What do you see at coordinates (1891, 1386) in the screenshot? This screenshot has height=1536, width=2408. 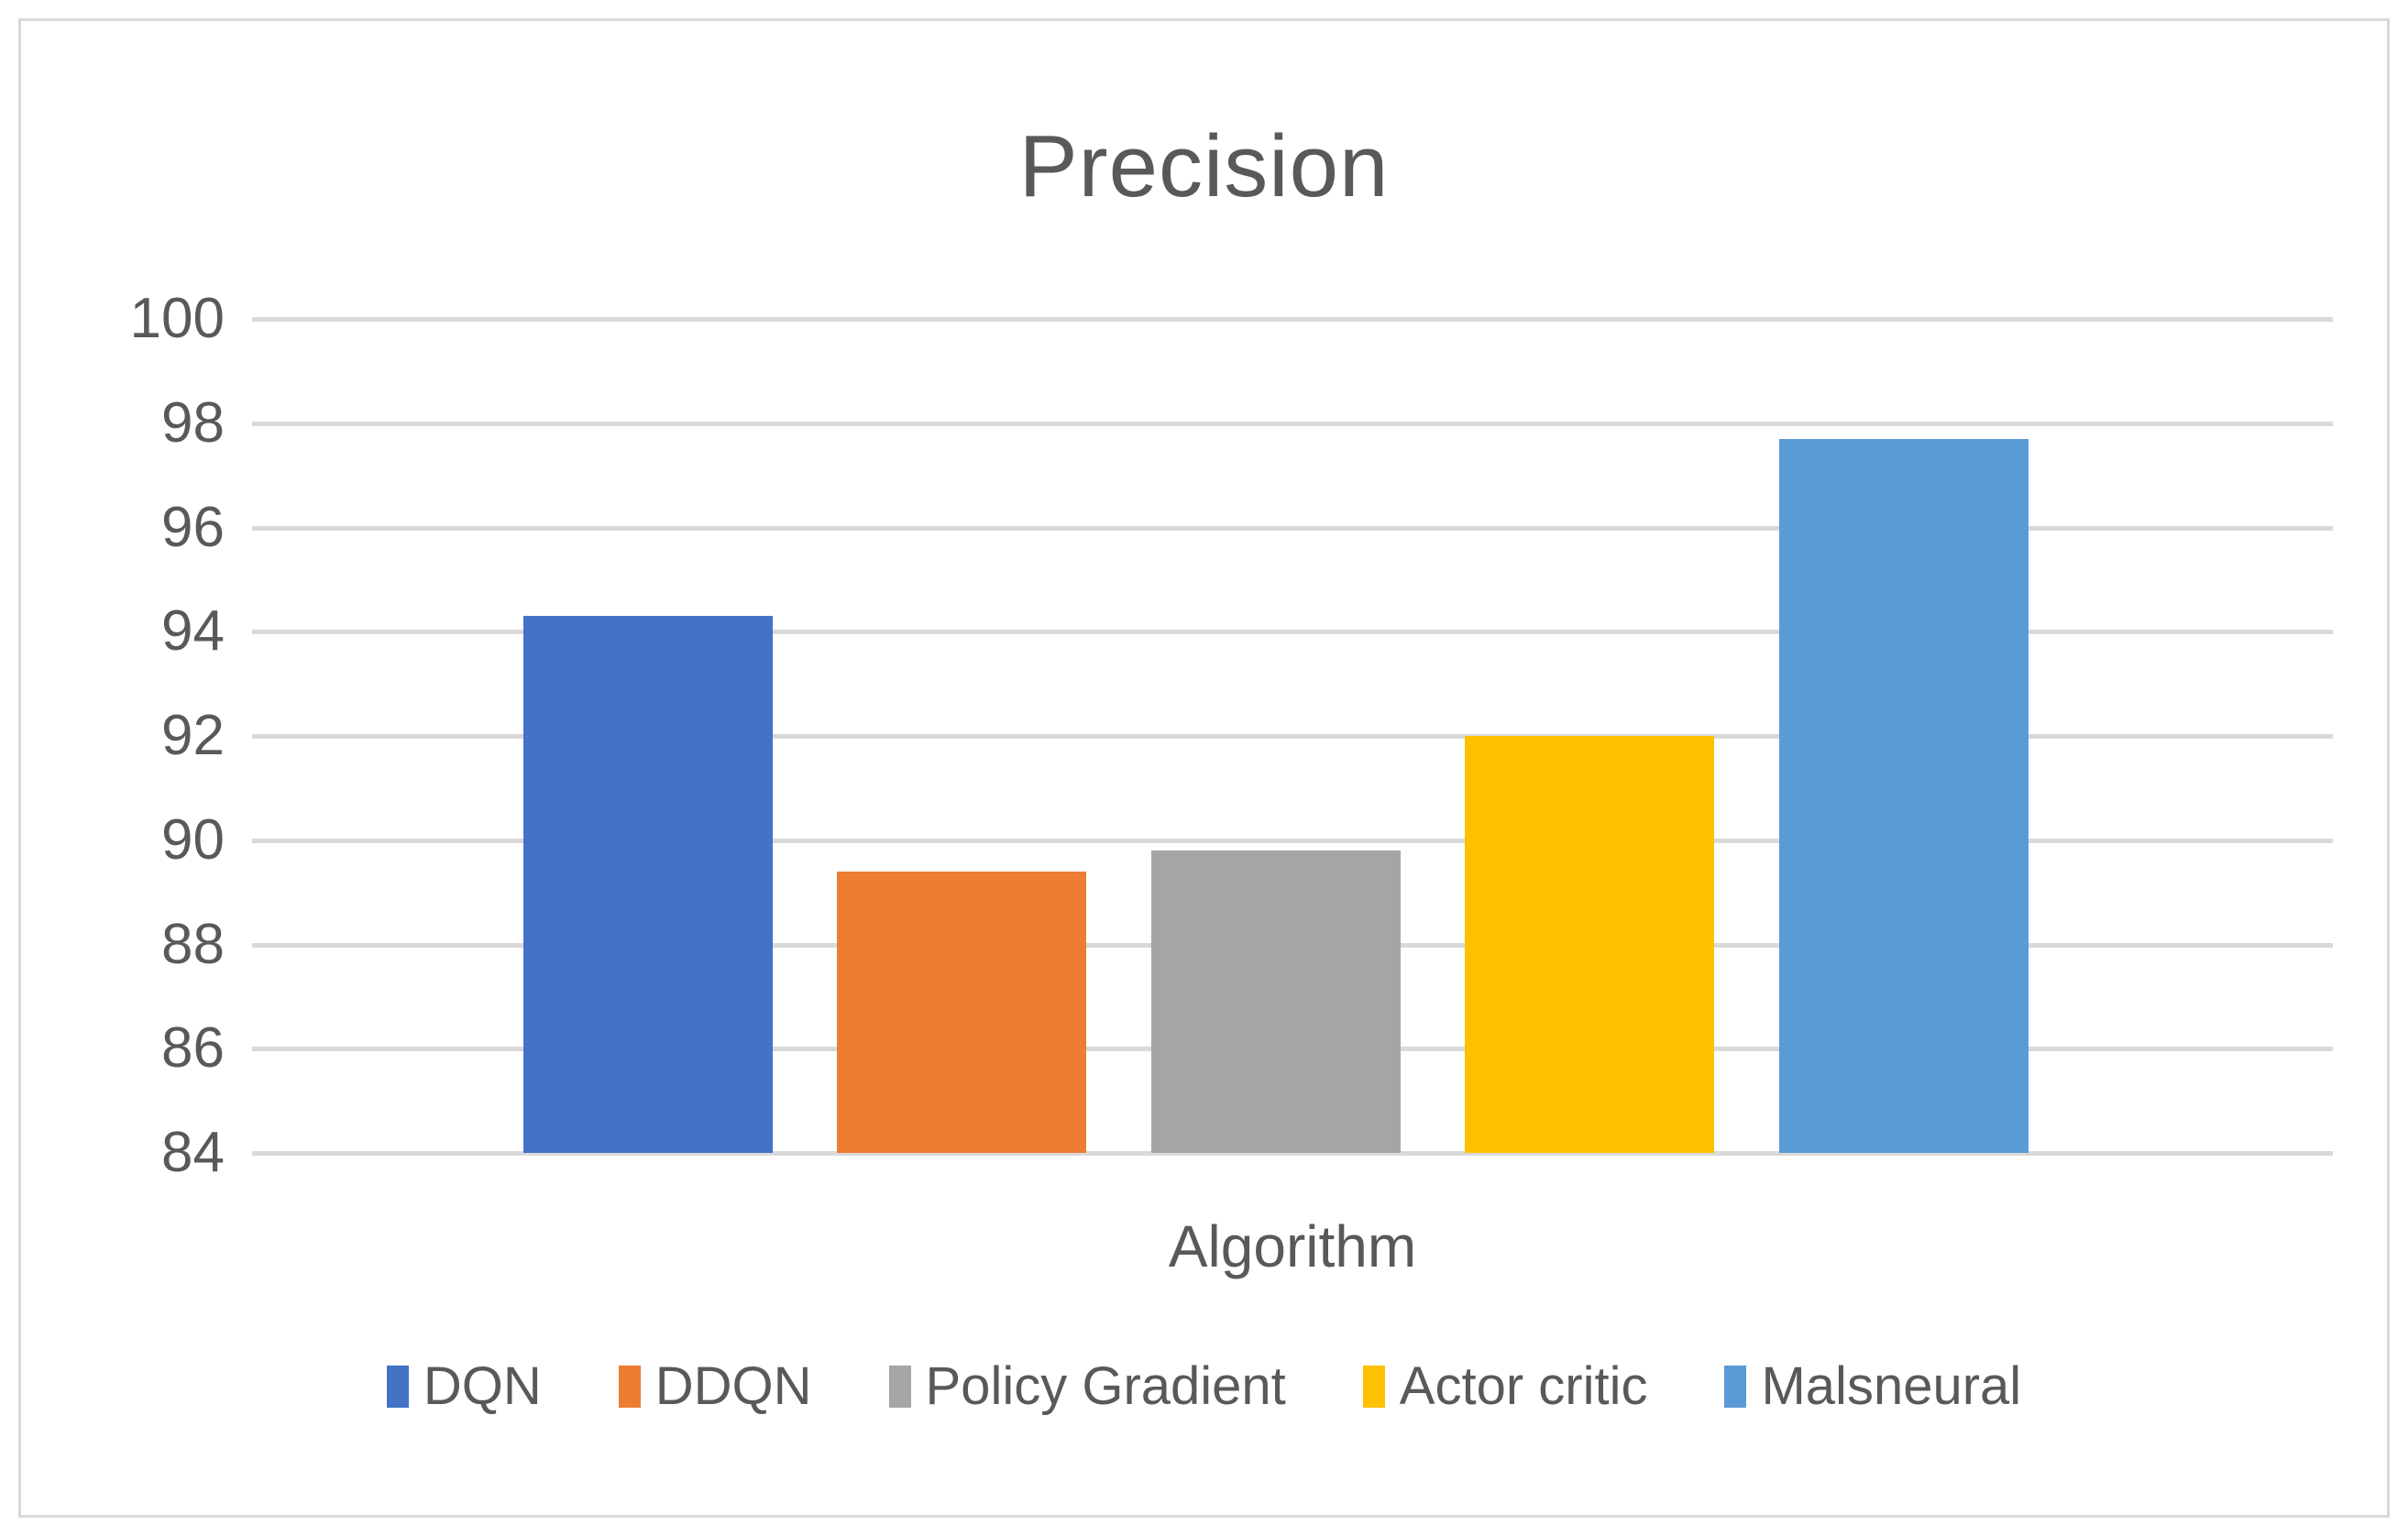 I see `legend-label: Malsneural` at bounding box center [1891, 1386].